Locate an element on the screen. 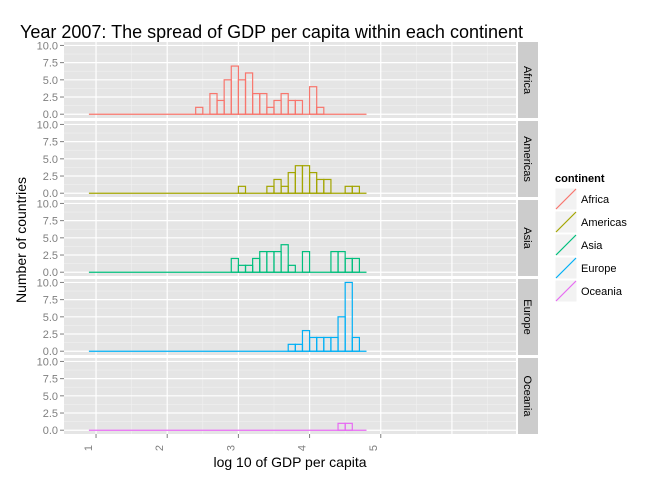  legend-label: Americas is located at coordinates (604, 223).